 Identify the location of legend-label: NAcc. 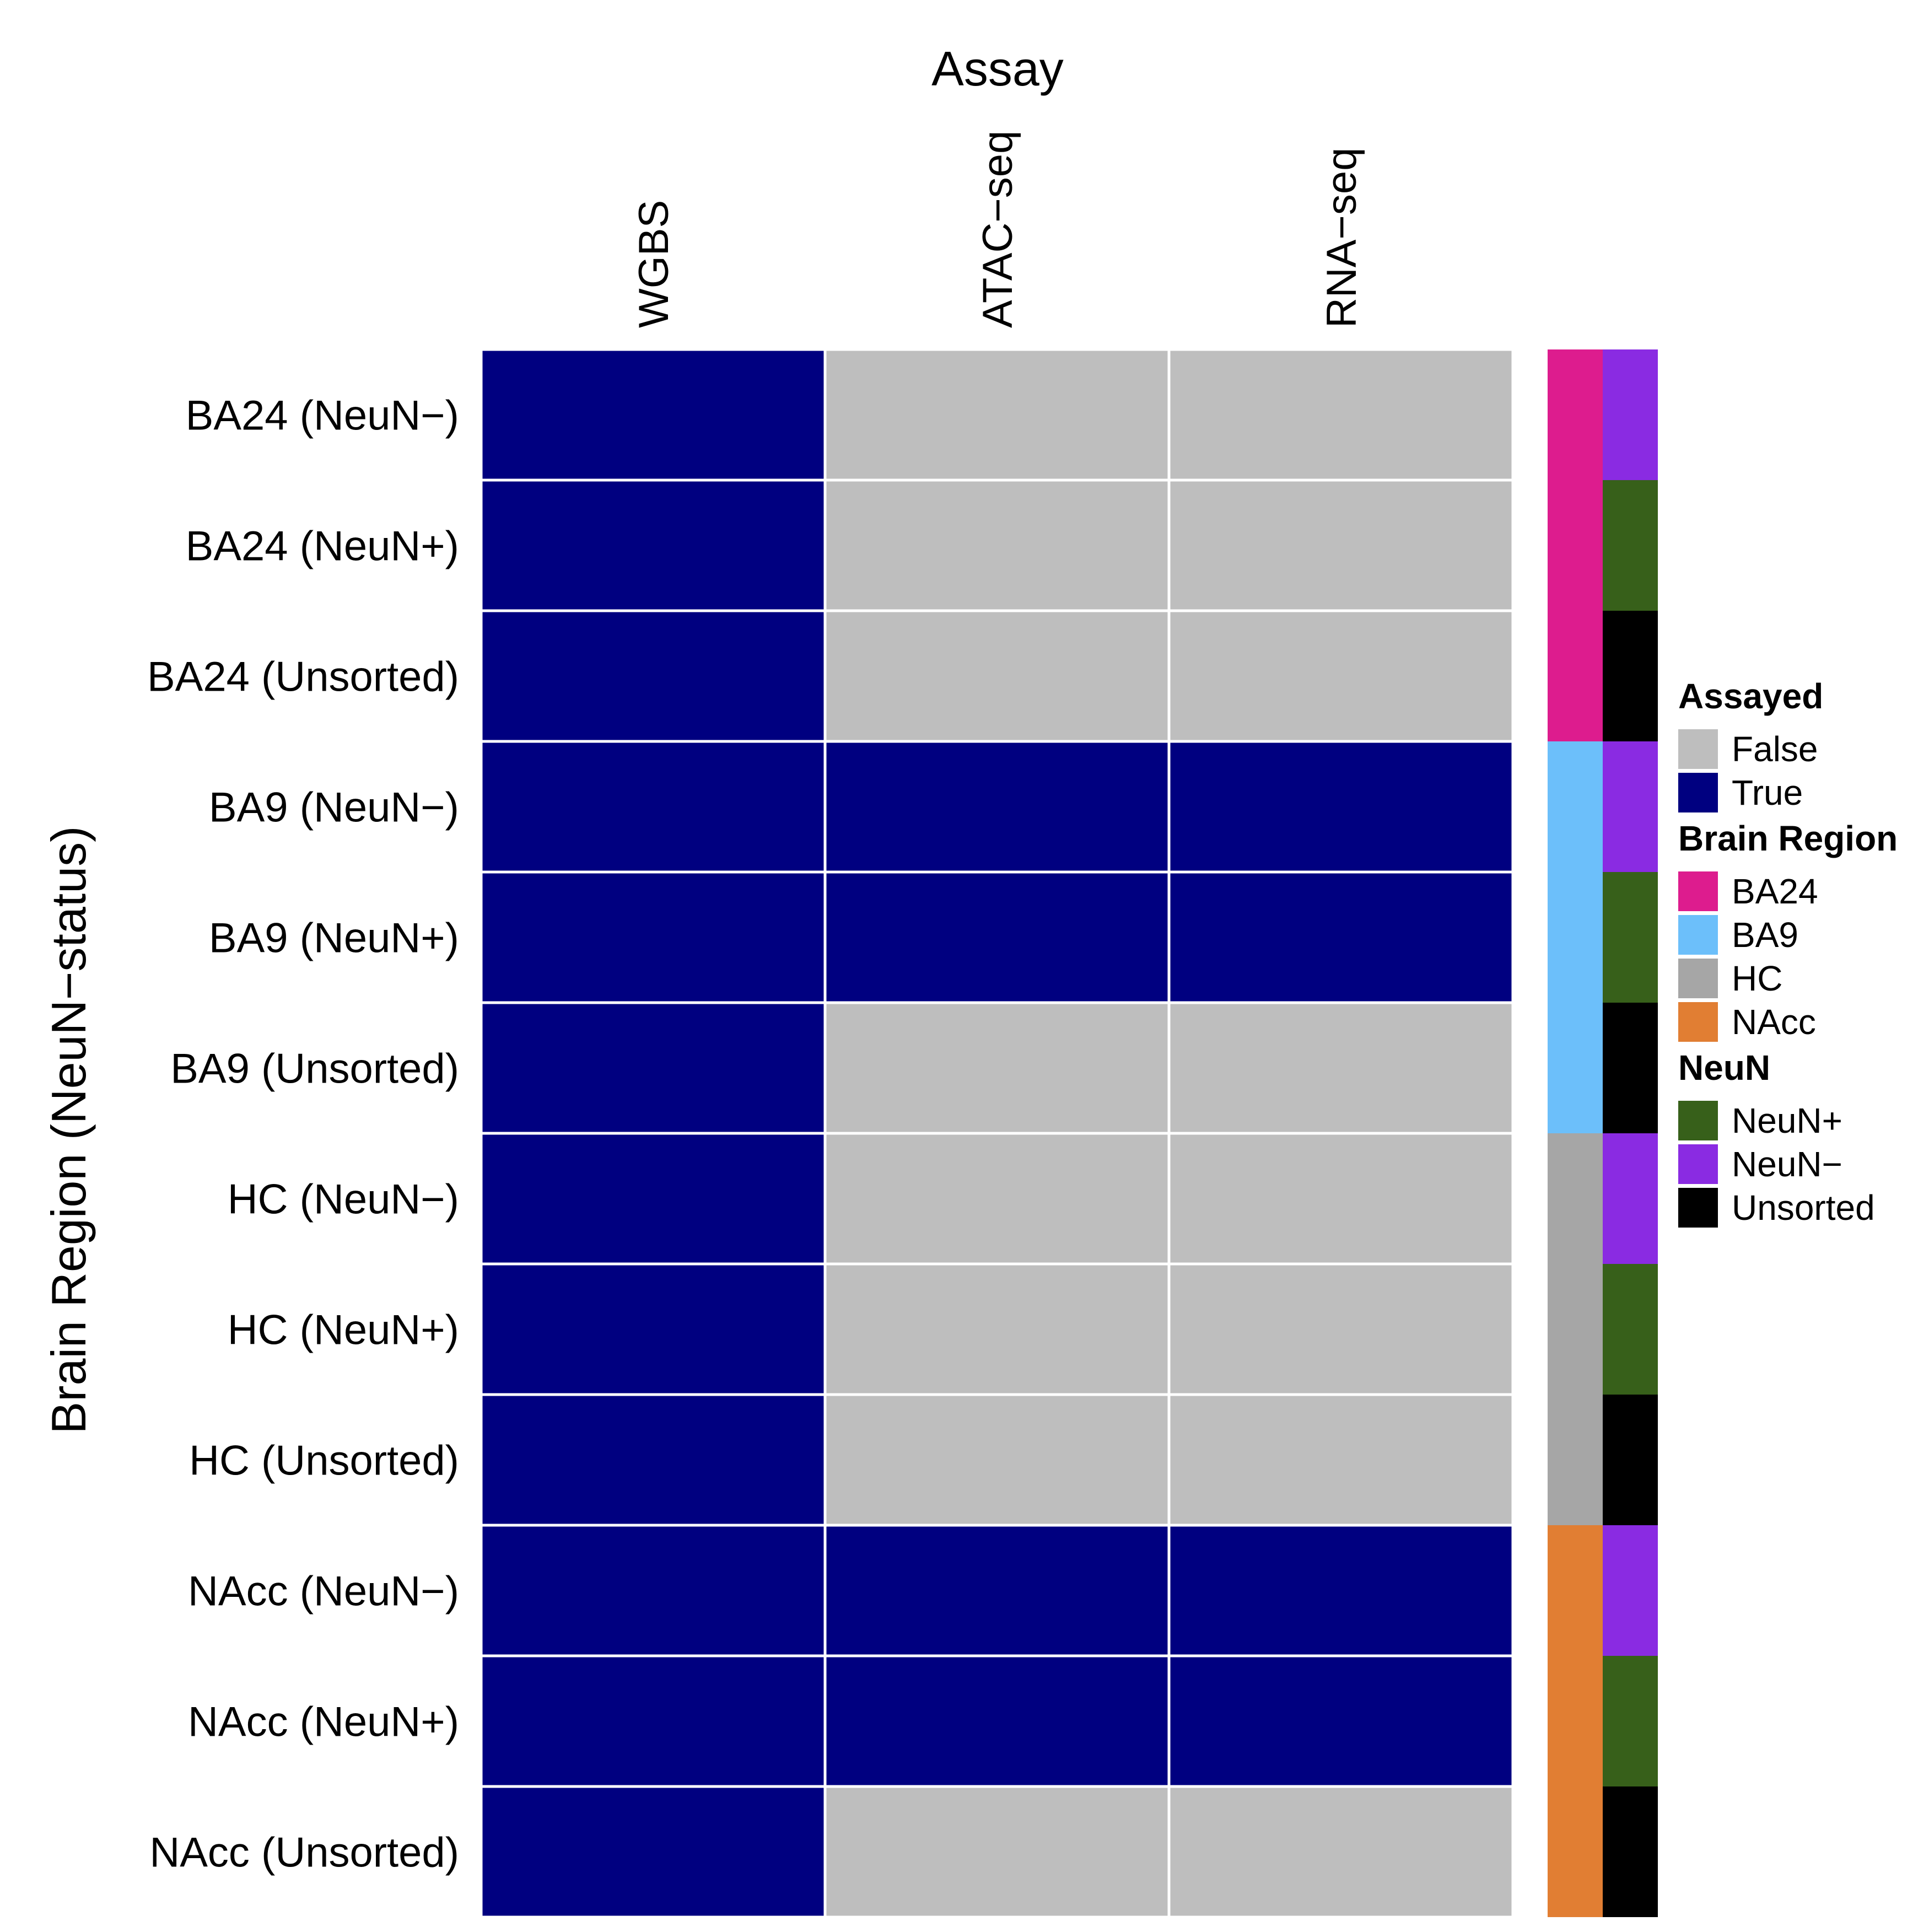
(1774, 1022).